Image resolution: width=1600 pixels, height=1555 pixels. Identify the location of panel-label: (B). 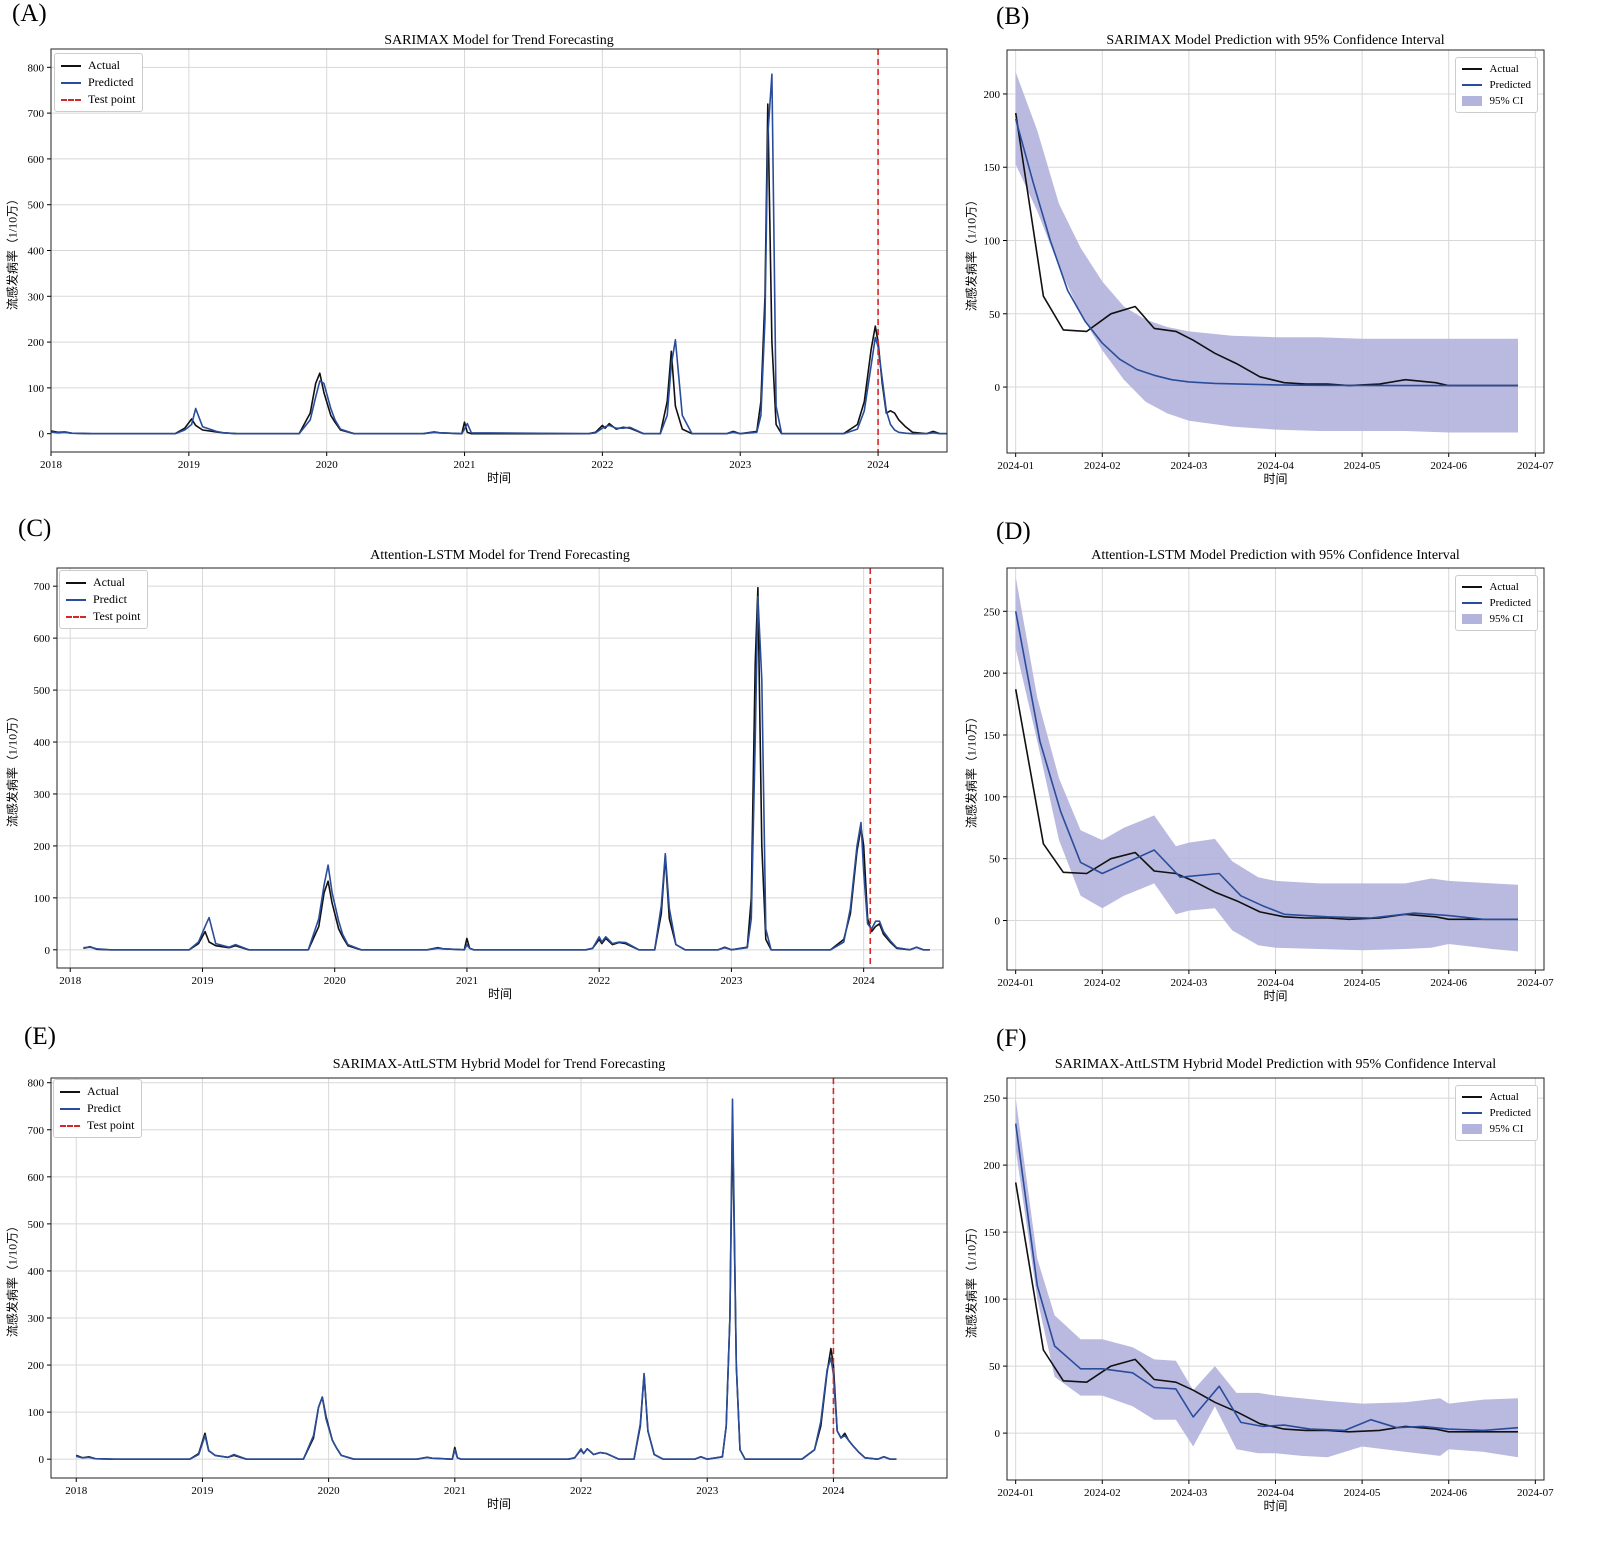
(1013, 16).